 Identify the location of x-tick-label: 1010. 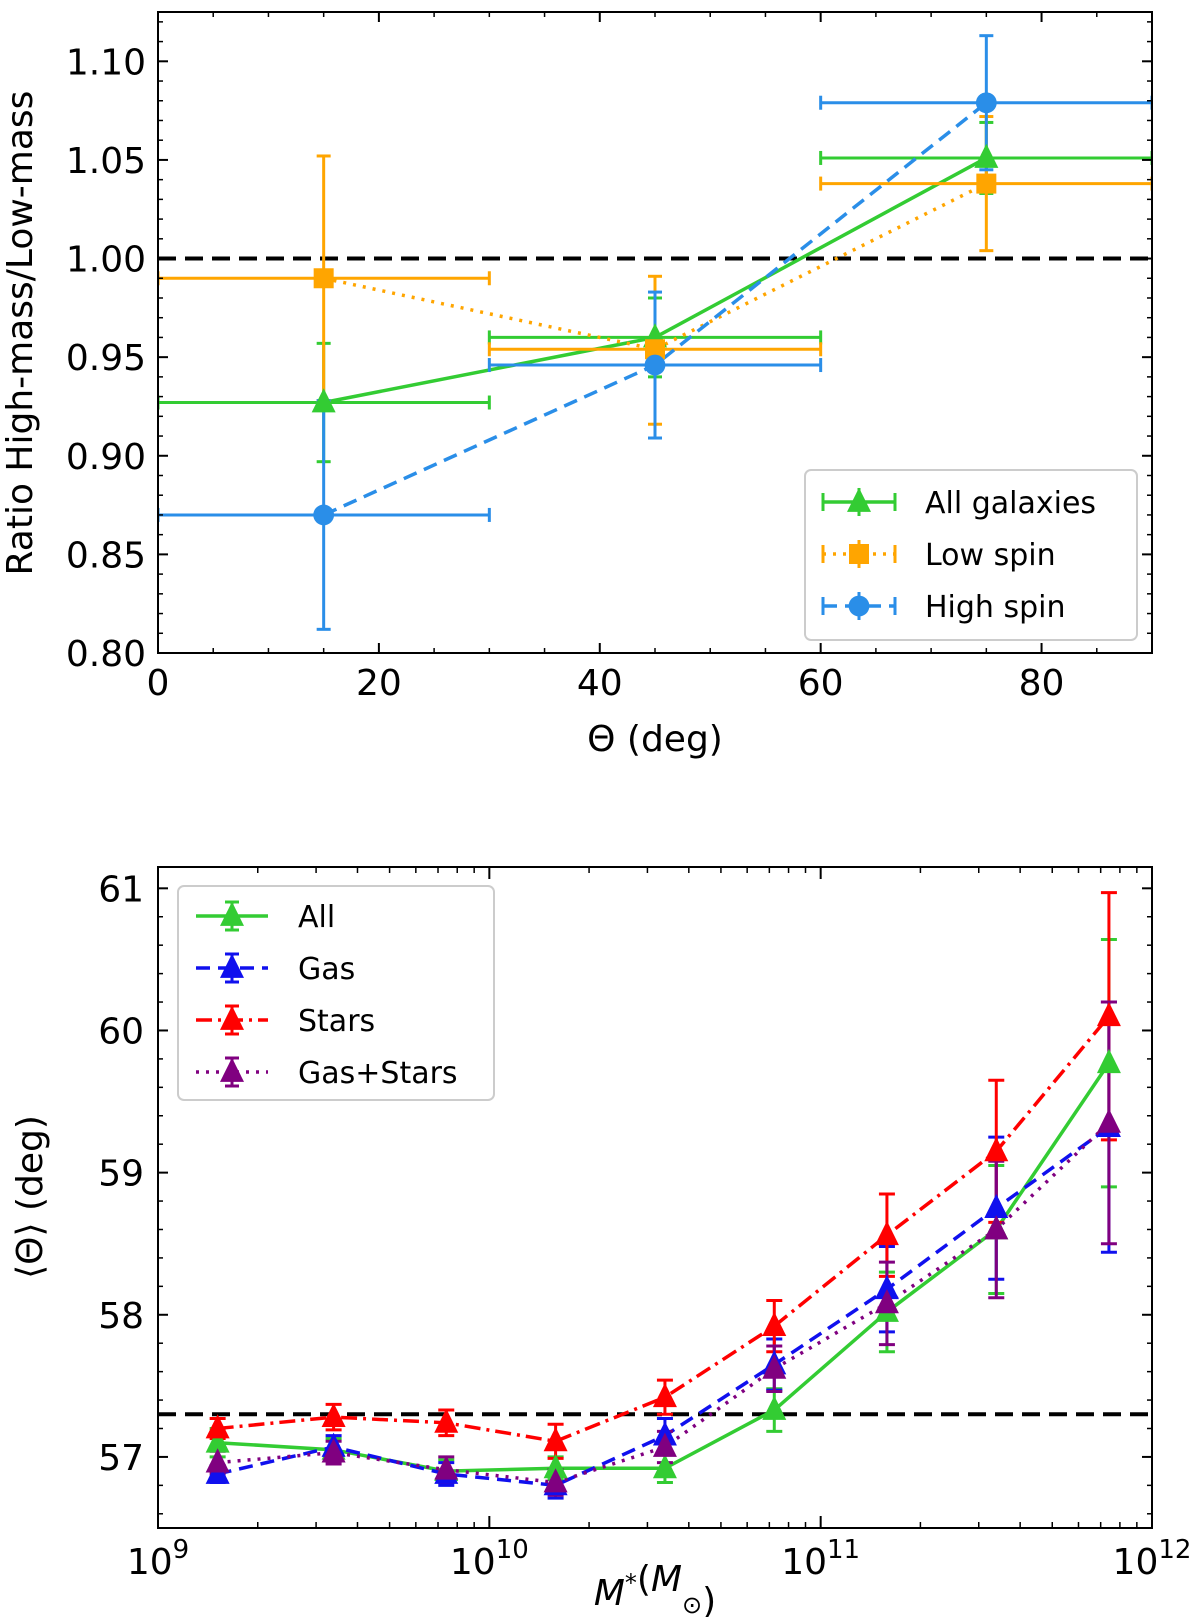
(489, 1559).